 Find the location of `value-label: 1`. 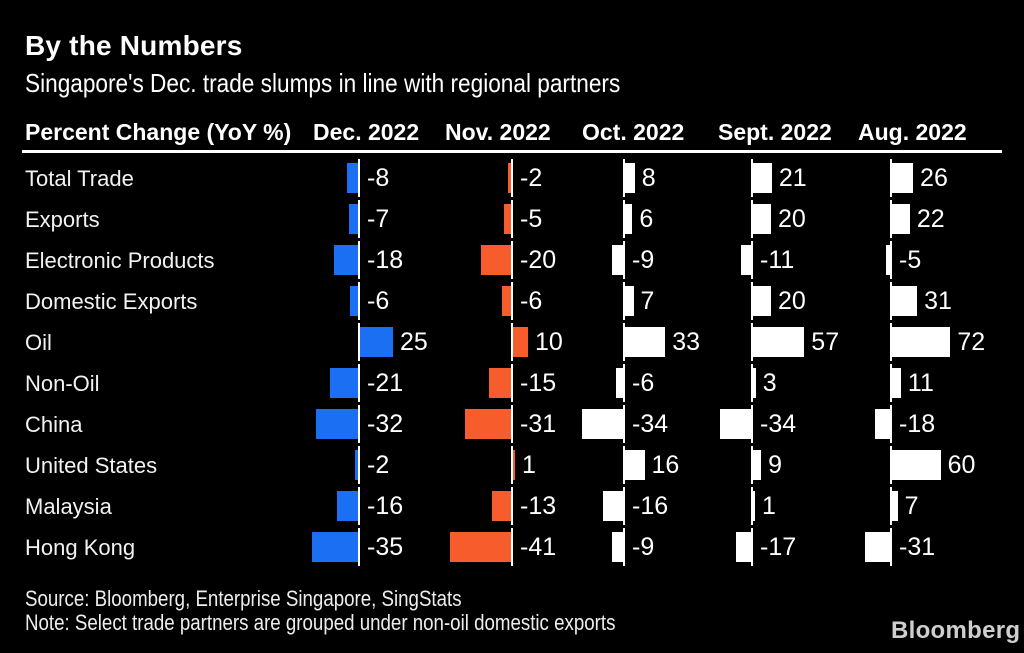

value-label: 1 is located at coordinates (769, 506).